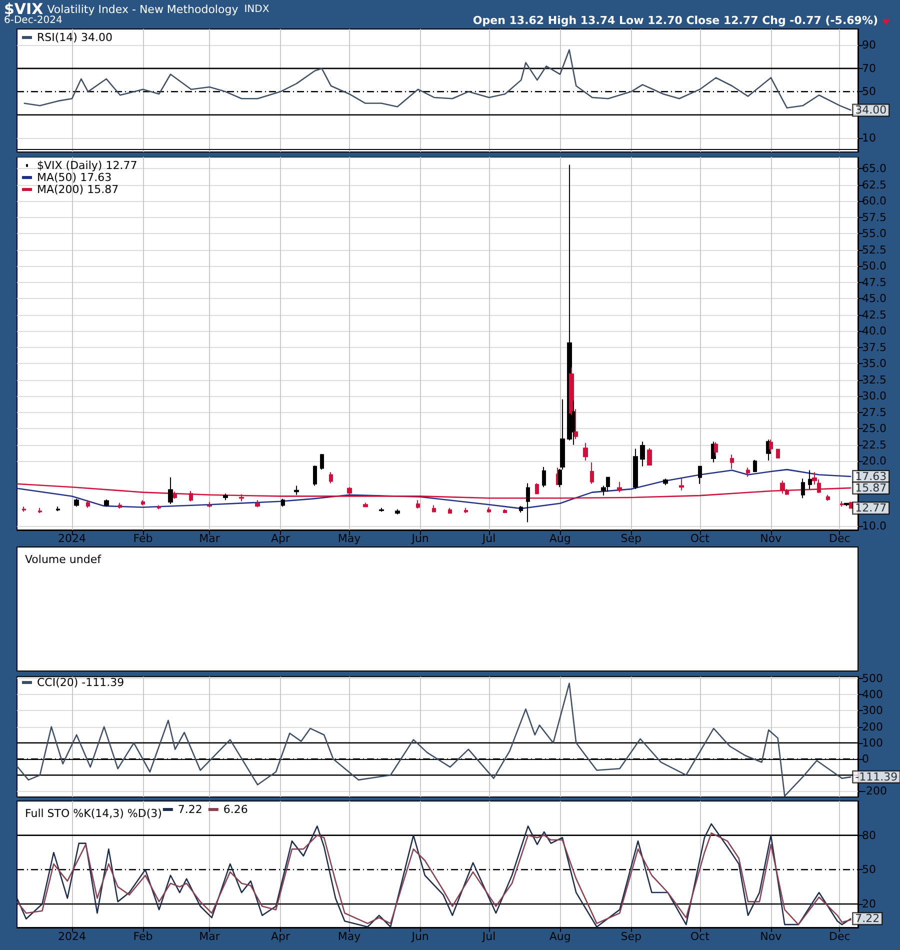  What do you see at coordinates (33, 20) in the screenshot?
I see `text: 6-Dec-2024` at bounding box center [33, 20].